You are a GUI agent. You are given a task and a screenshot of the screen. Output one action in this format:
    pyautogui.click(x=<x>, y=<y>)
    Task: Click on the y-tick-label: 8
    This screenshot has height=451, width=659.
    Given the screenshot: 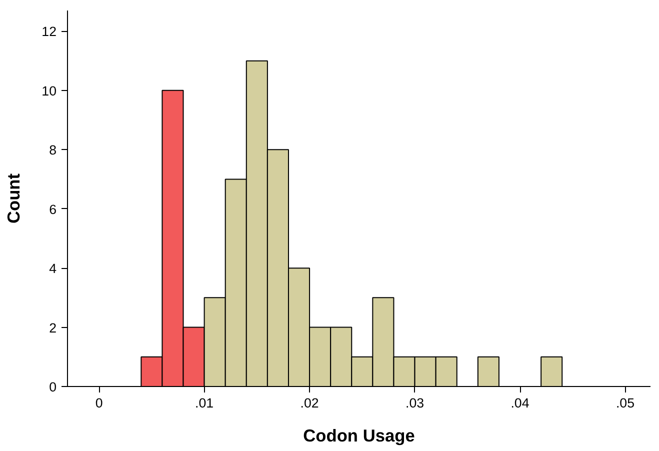 What is the action you would take?
    pyautogui.click(x=53, y=150)
    